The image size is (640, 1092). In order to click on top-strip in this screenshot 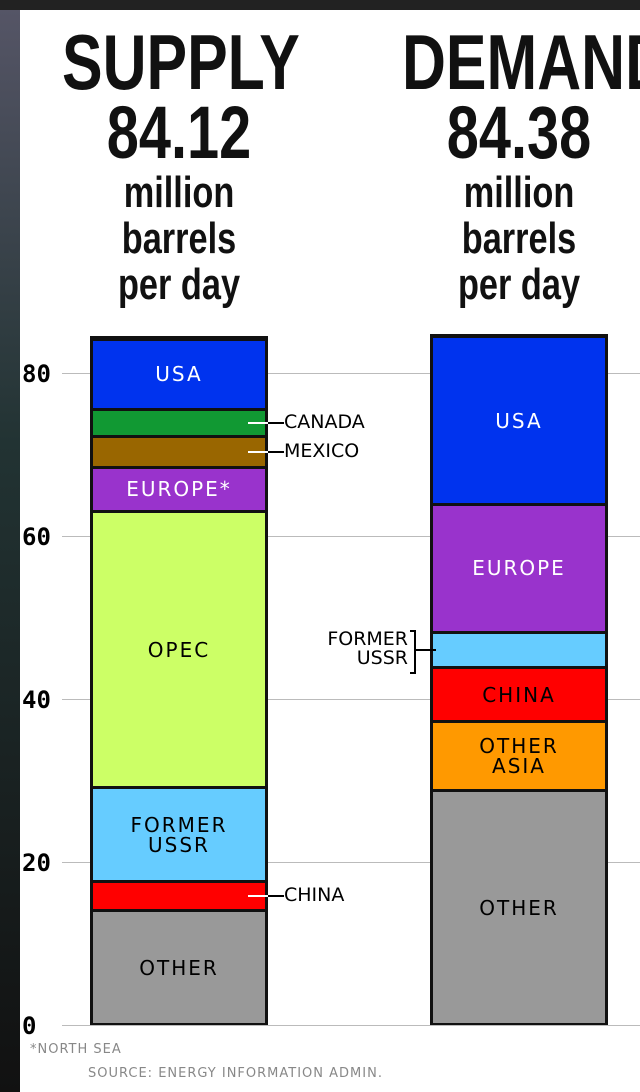, I will do `click(320, 5)`.